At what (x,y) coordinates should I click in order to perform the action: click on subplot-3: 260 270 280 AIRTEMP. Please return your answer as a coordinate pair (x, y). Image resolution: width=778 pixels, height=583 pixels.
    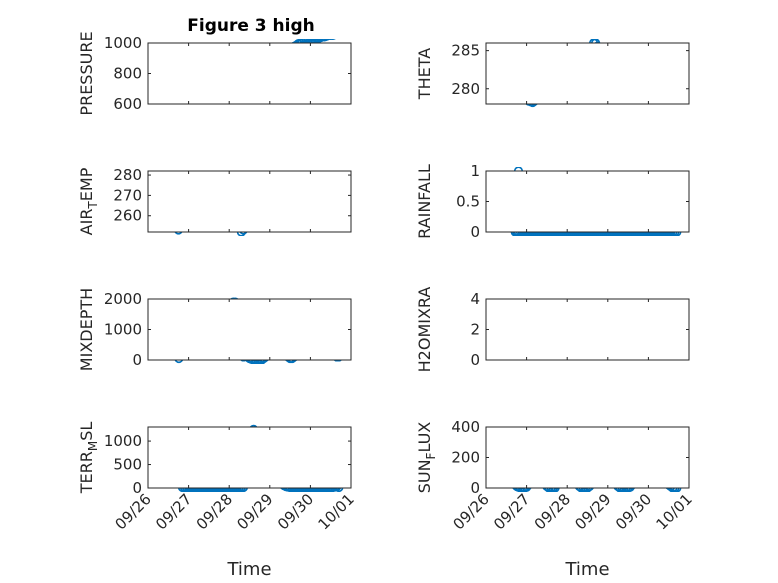
    Looking at the image, I should click on (214, 118).